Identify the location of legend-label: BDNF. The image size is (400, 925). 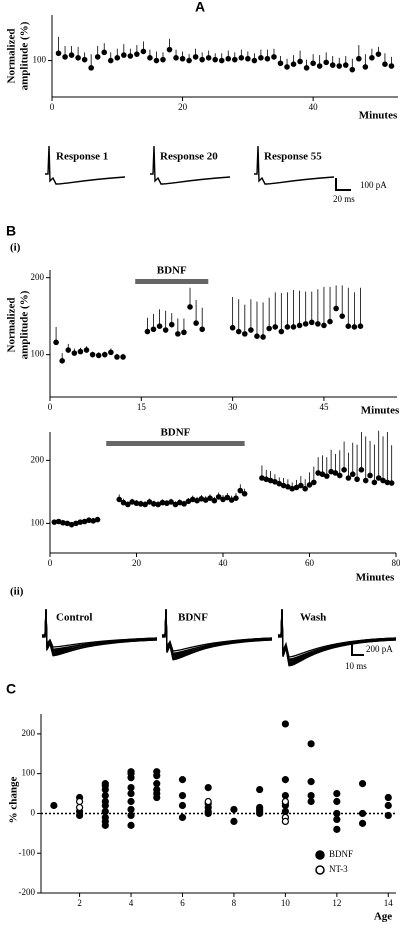
(341, 854).